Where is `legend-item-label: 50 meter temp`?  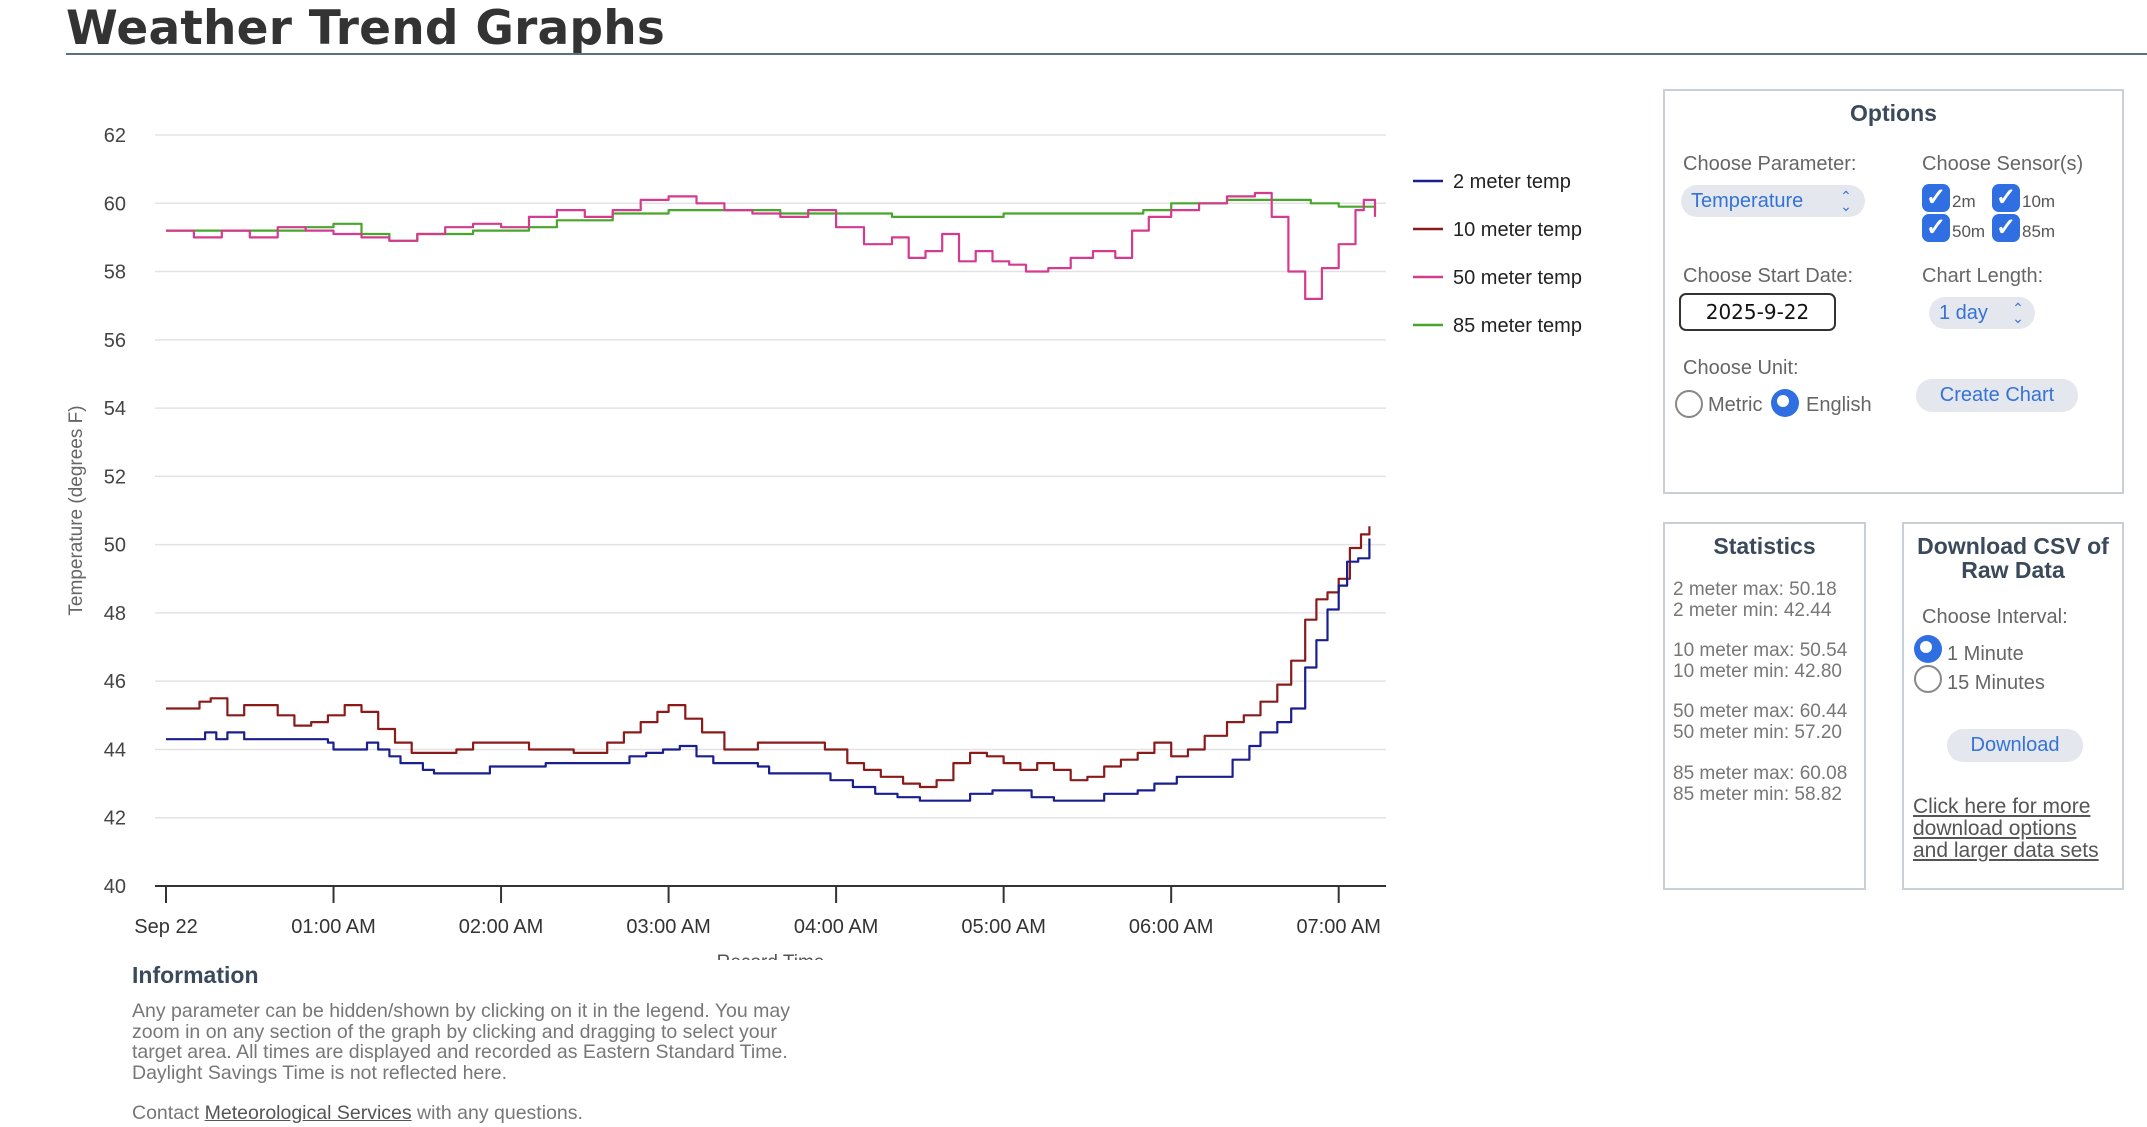
legend-item-label: 50 meter temp is located at coordinates (1517, 278).